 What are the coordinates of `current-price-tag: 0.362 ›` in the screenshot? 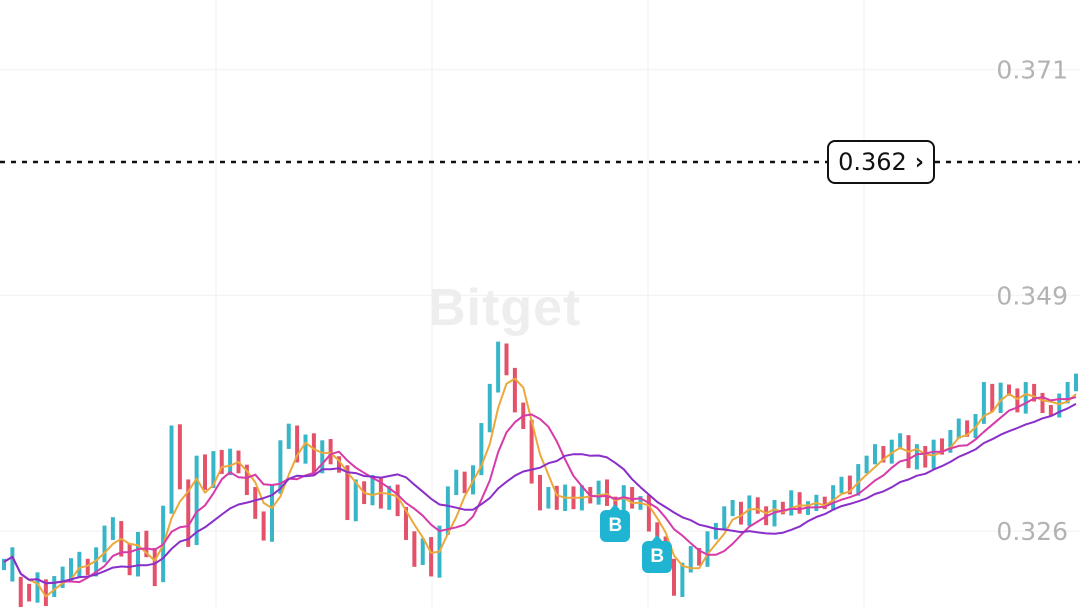 It's located at (881, 162).